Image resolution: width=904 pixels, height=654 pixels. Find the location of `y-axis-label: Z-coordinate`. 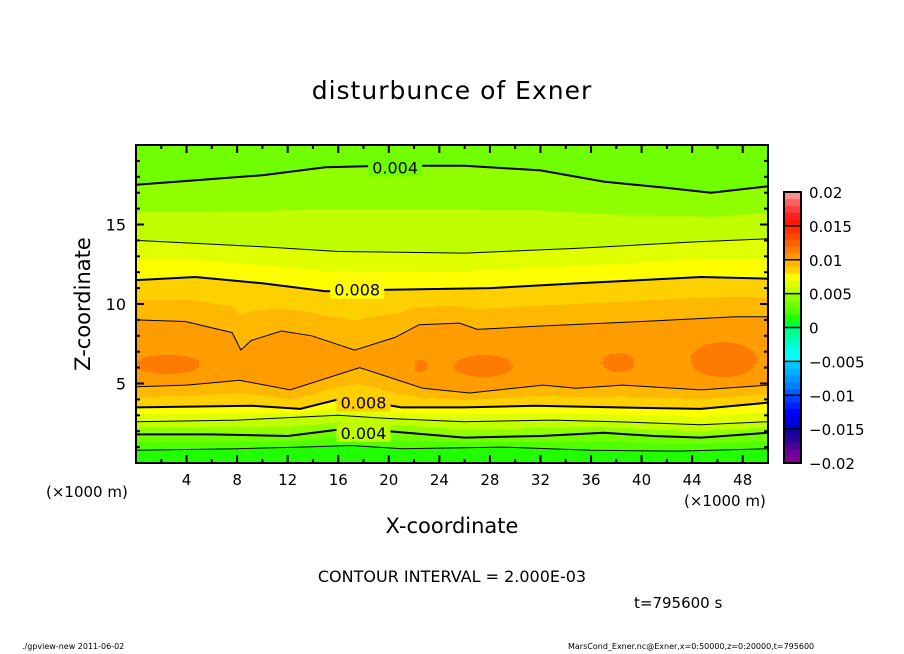

y-axis-label: Z-coordinate is located at coordinates (83, 304).